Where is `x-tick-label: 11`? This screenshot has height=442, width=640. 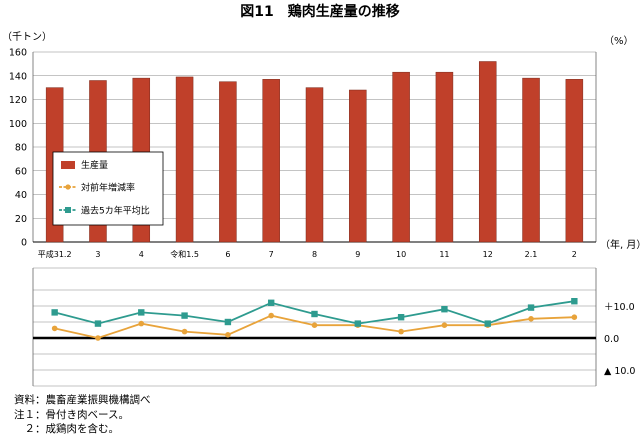 x-tick-label: 11 is located at coordinates (444, 254).